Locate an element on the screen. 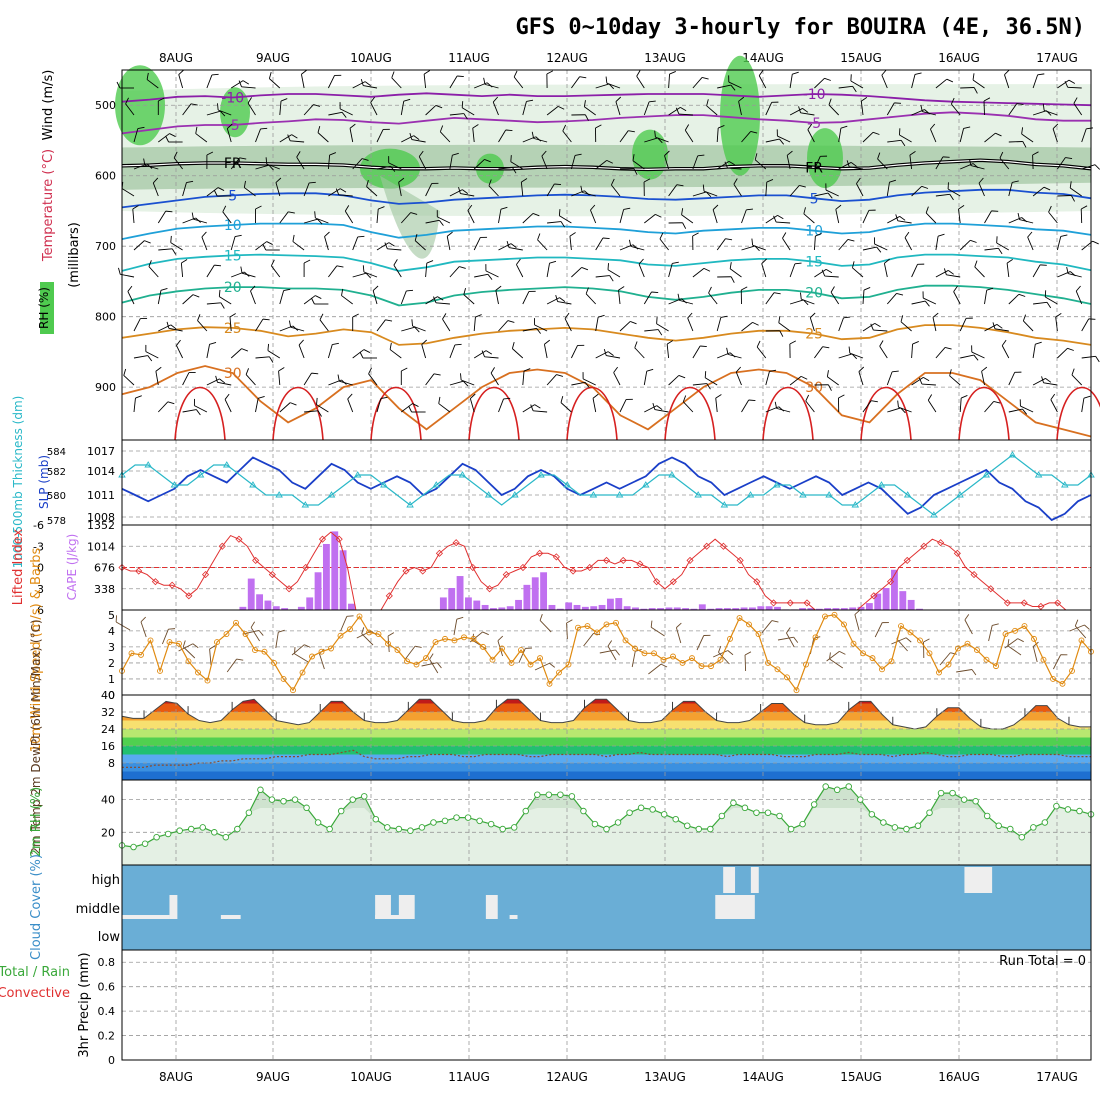  isotherm-label: 5 is located at coordinates (814, 199).